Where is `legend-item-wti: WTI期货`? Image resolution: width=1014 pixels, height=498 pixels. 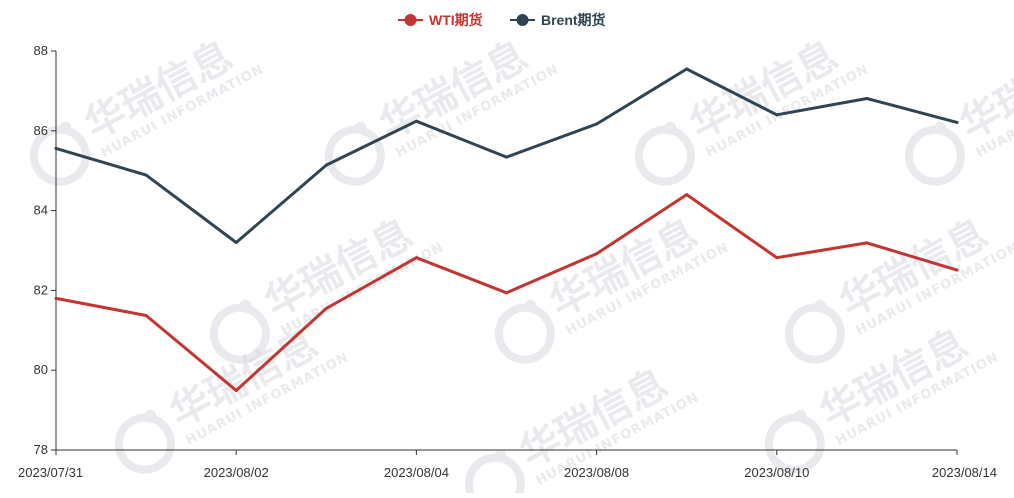
legend-item-wti: WTI期货 is located at coordinates (440, 20).